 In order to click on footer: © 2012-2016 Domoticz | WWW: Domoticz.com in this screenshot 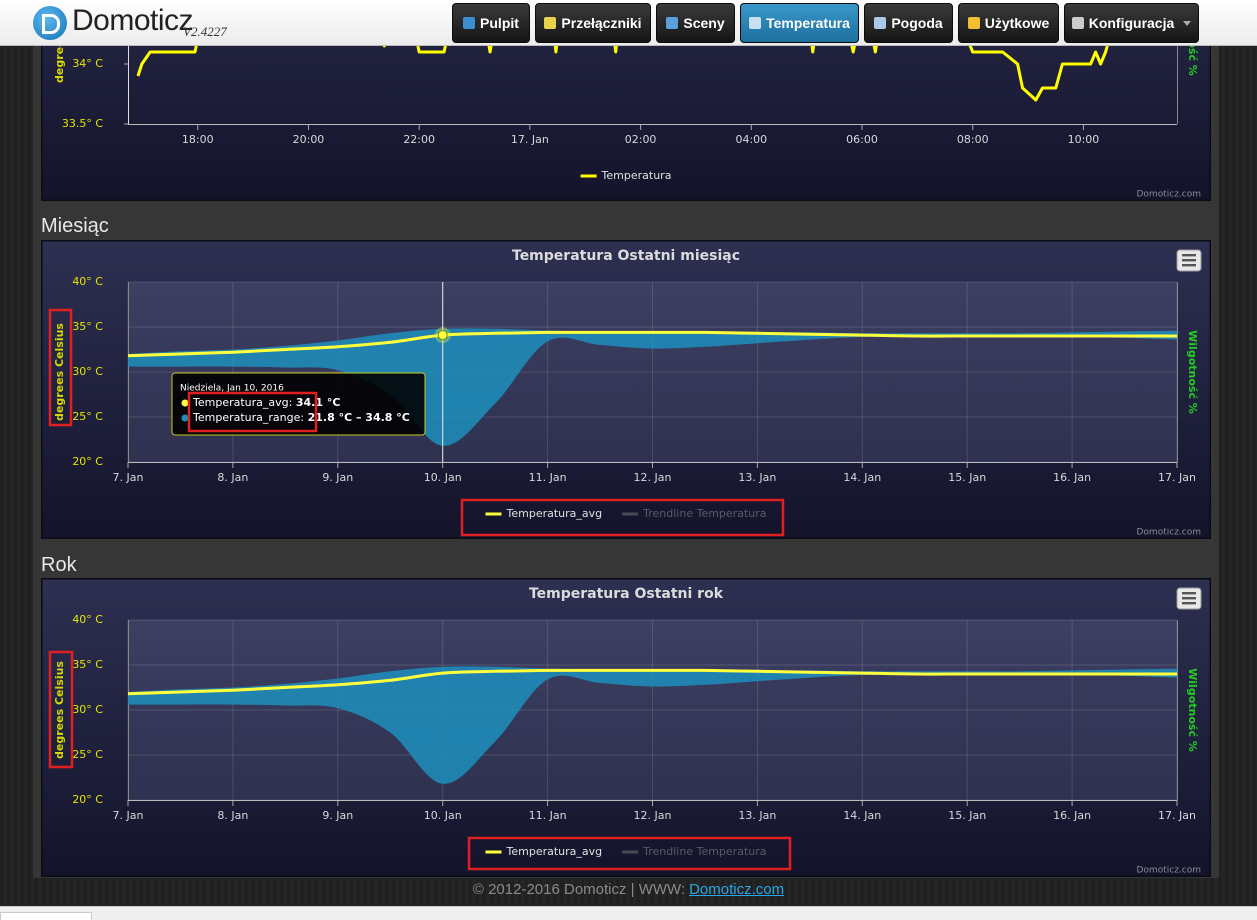, I will do `click(628, 889)`.